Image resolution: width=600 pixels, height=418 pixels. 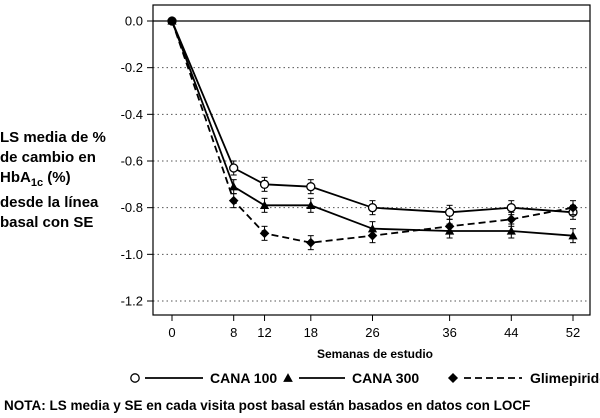 What do you see at coordinates (132, 161) in the screenshot?
I see `y-tick-label: -0.6` at bounding box center [132, 161].